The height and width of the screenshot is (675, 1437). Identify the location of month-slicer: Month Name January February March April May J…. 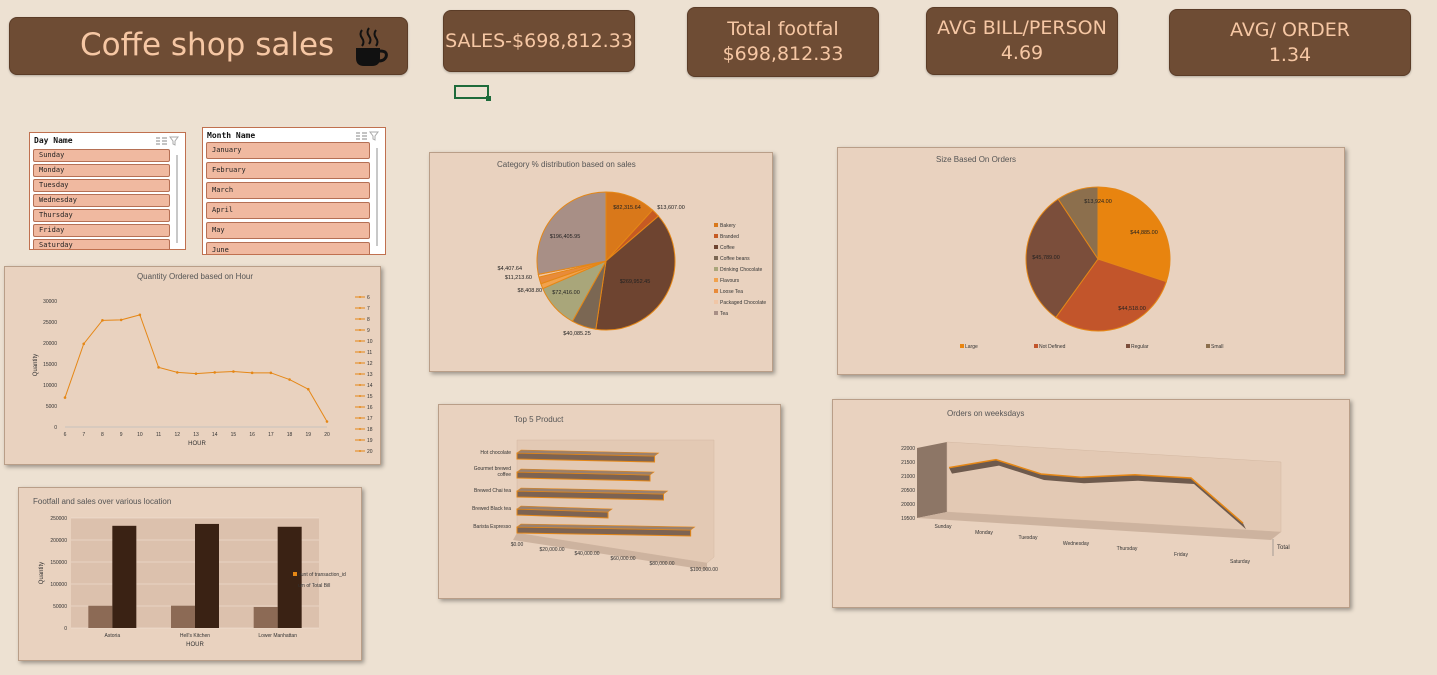
(294, 191).